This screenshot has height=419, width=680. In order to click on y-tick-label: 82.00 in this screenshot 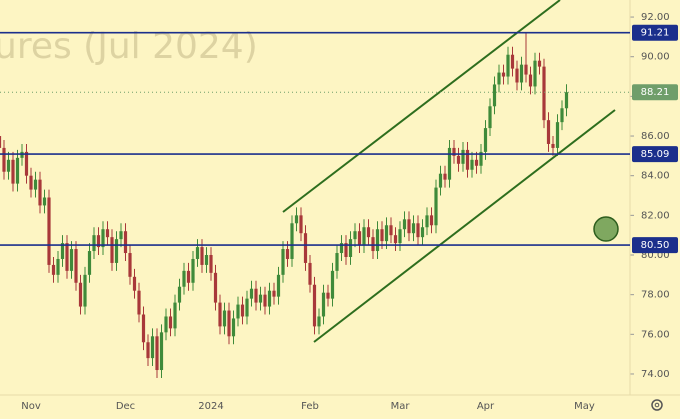, I will do `click(655, 215)`.